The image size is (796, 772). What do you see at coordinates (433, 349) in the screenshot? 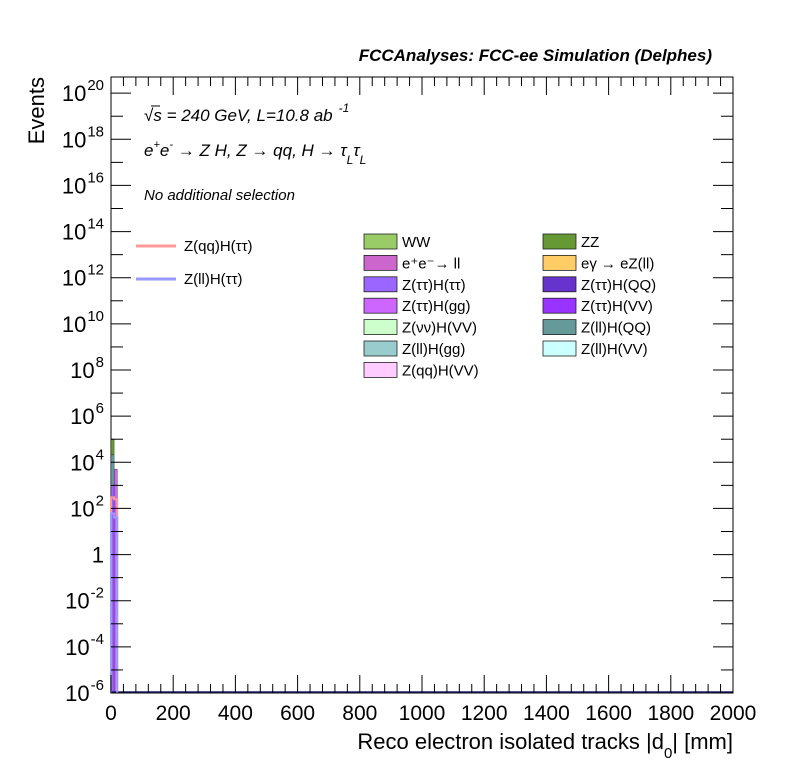
I see `background-legend-label: Z(ll)H(gg)` at bounding box center [433, 349].